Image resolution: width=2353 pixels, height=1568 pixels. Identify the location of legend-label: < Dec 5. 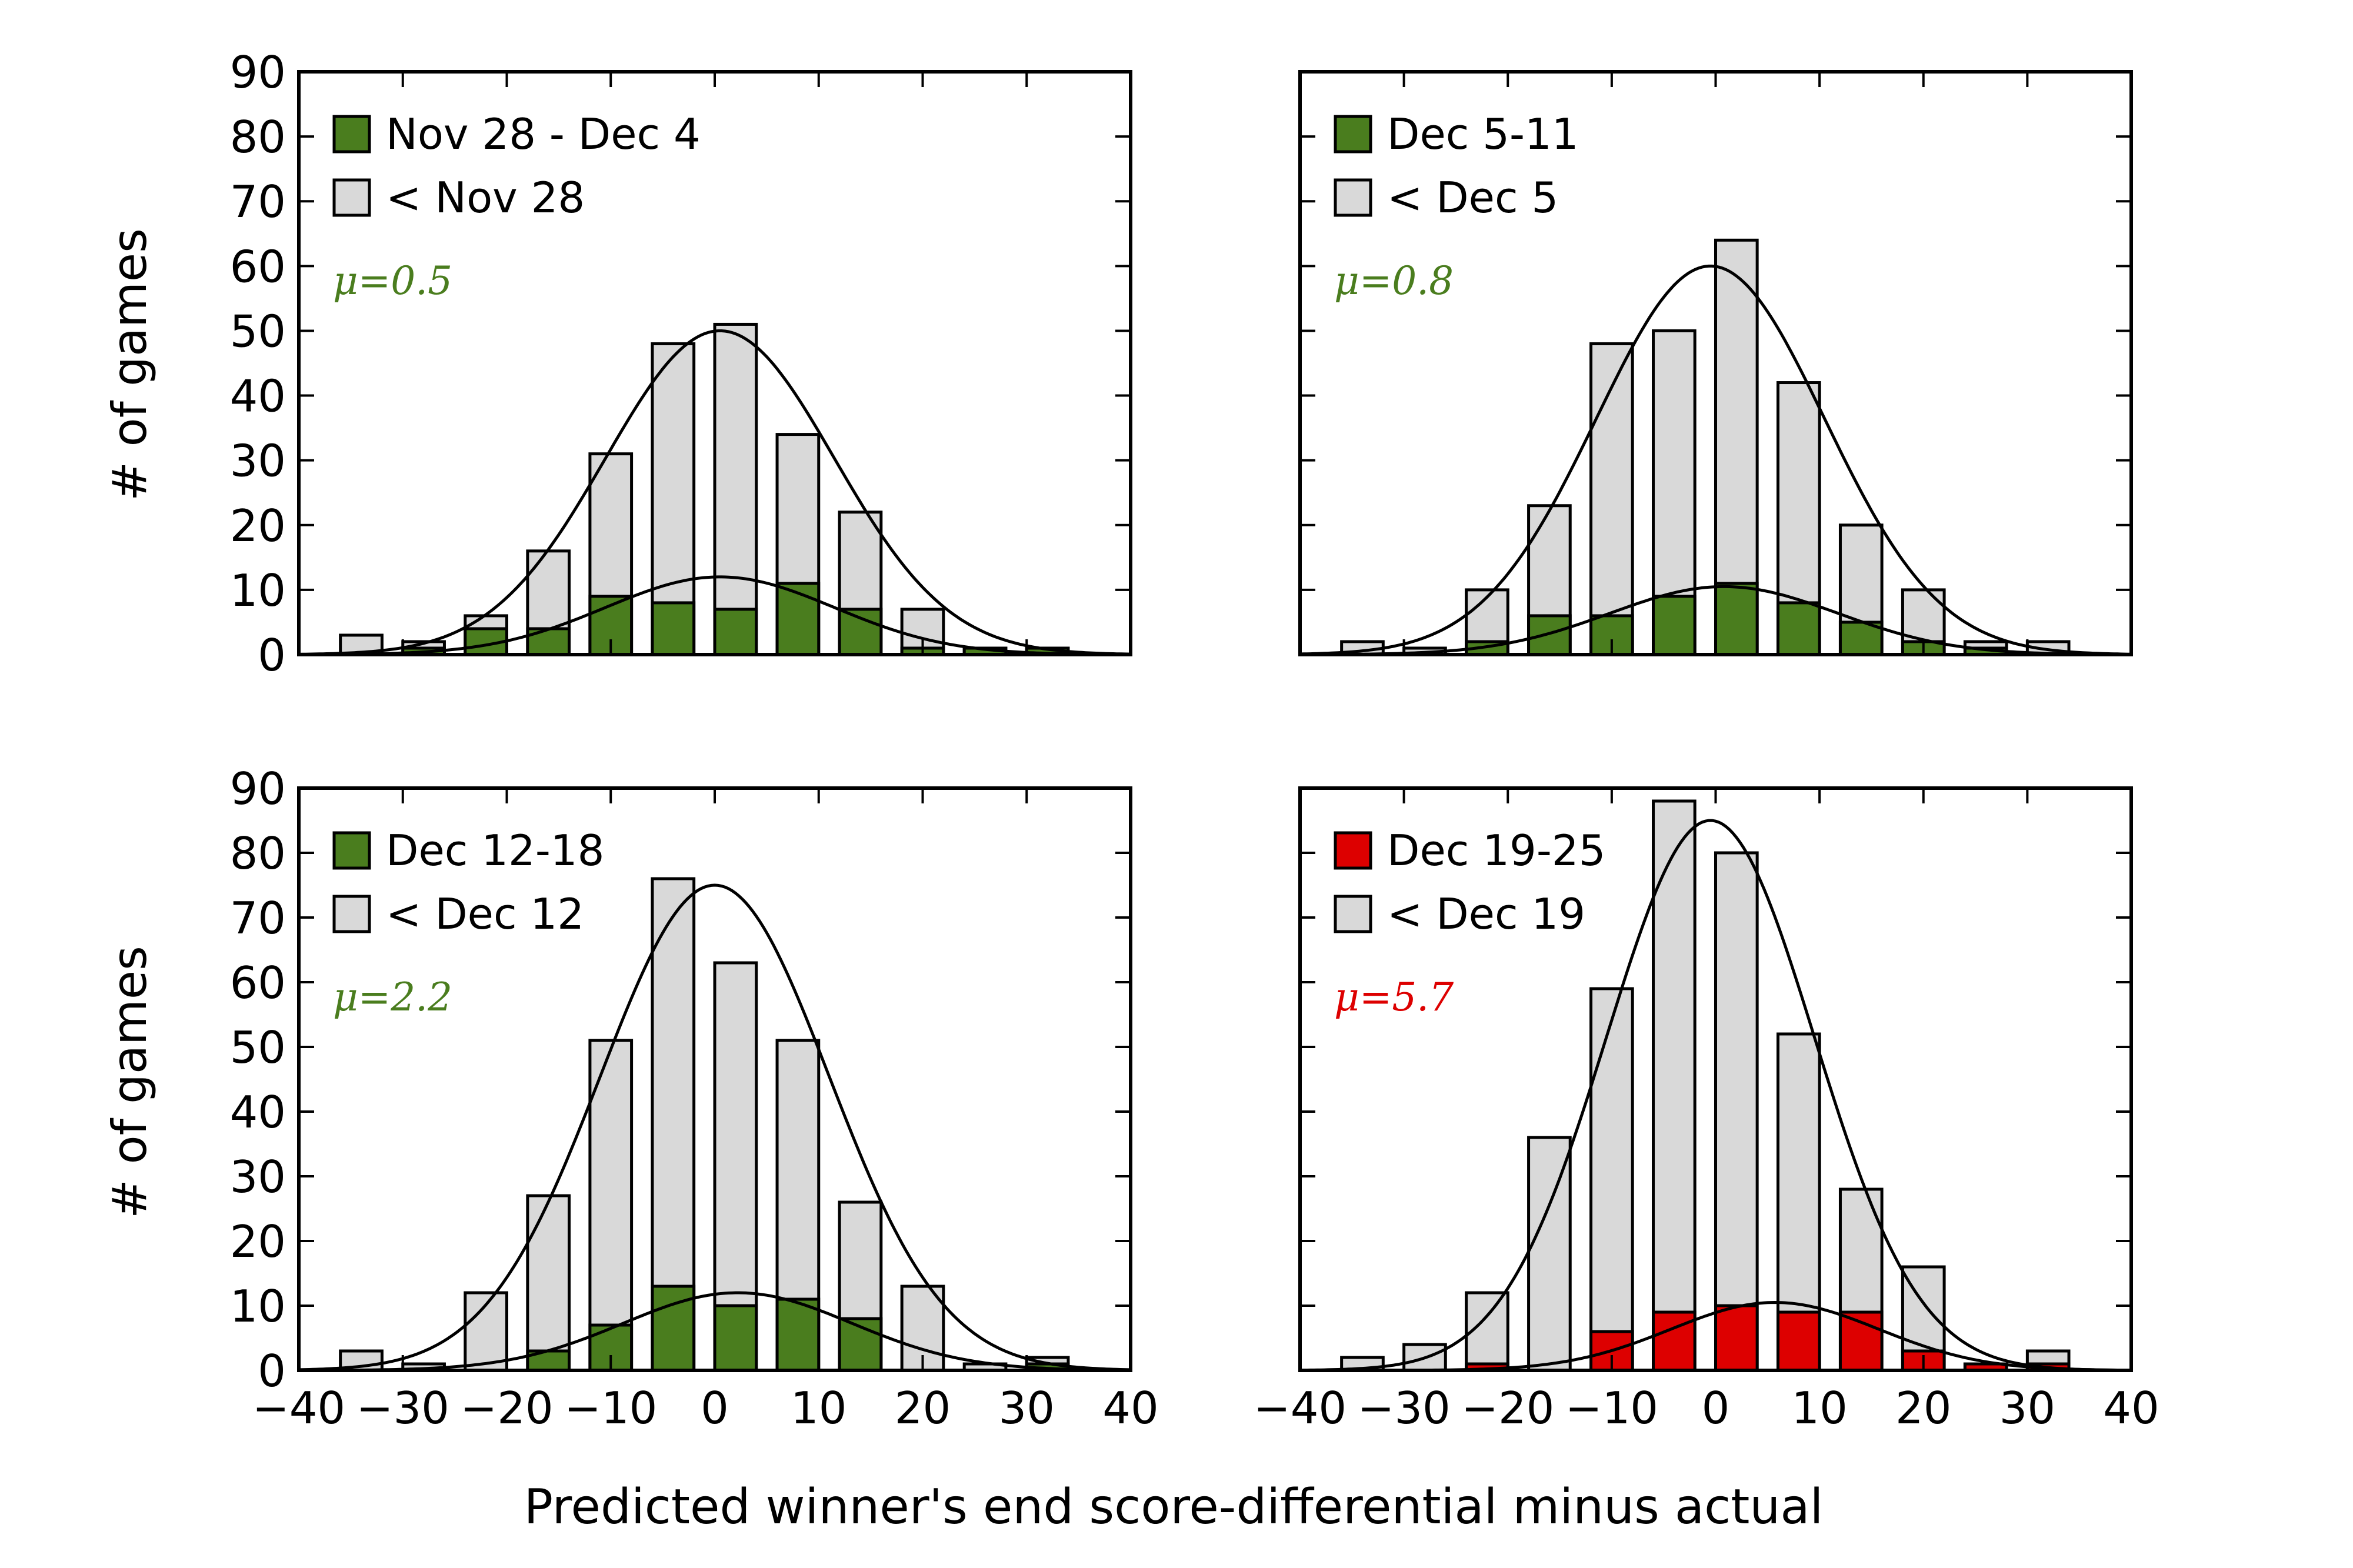
(1472, 197).